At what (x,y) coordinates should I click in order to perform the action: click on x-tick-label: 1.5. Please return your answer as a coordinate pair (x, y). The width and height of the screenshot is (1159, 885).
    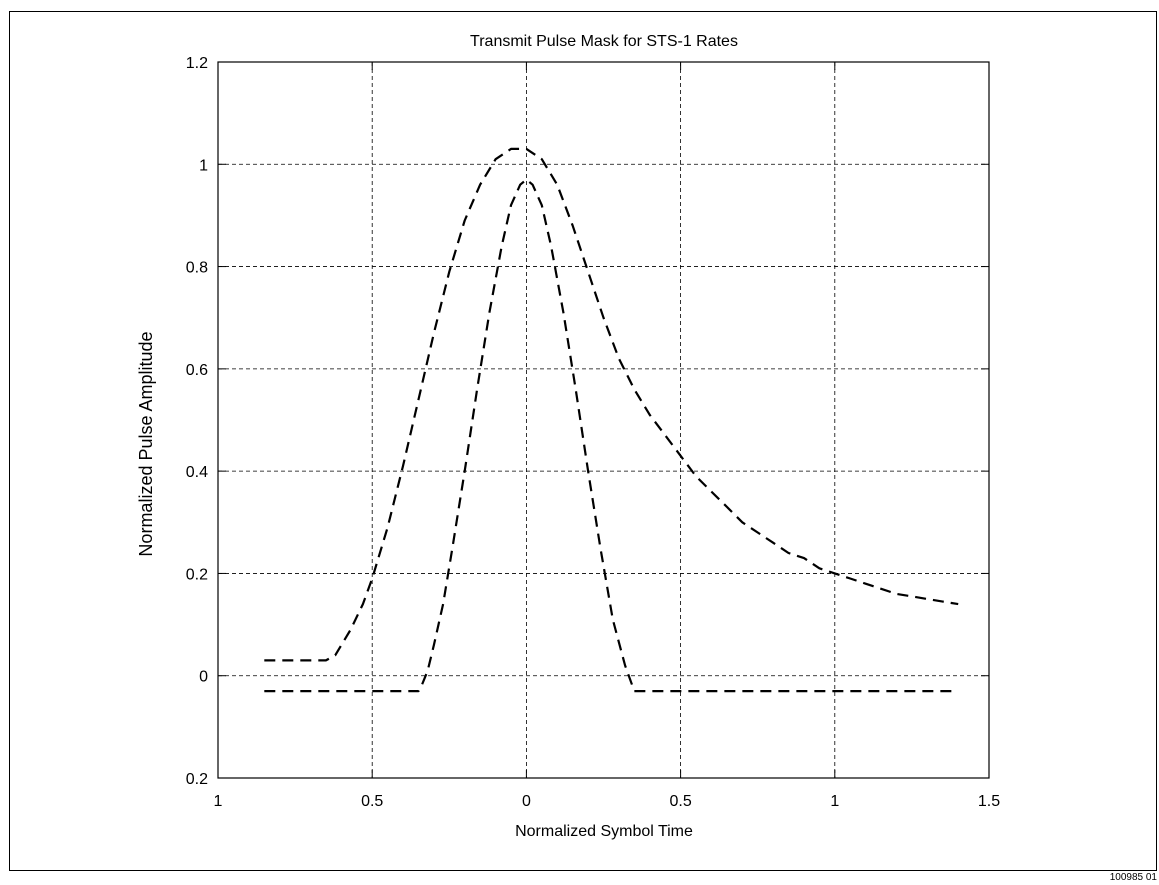
    Looking at the image, I should click on (989, 801).